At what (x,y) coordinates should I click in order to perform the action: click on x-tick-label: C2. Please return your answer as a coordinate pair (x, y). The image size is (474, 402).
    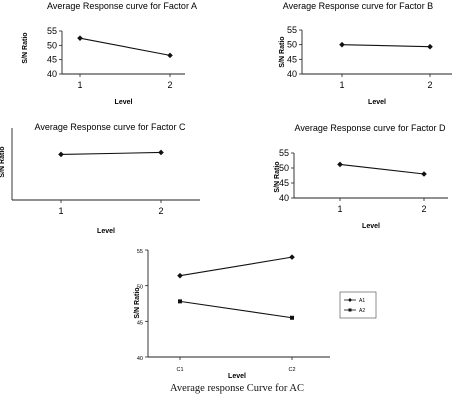
    Looking at the image, I should click on (291, 370).